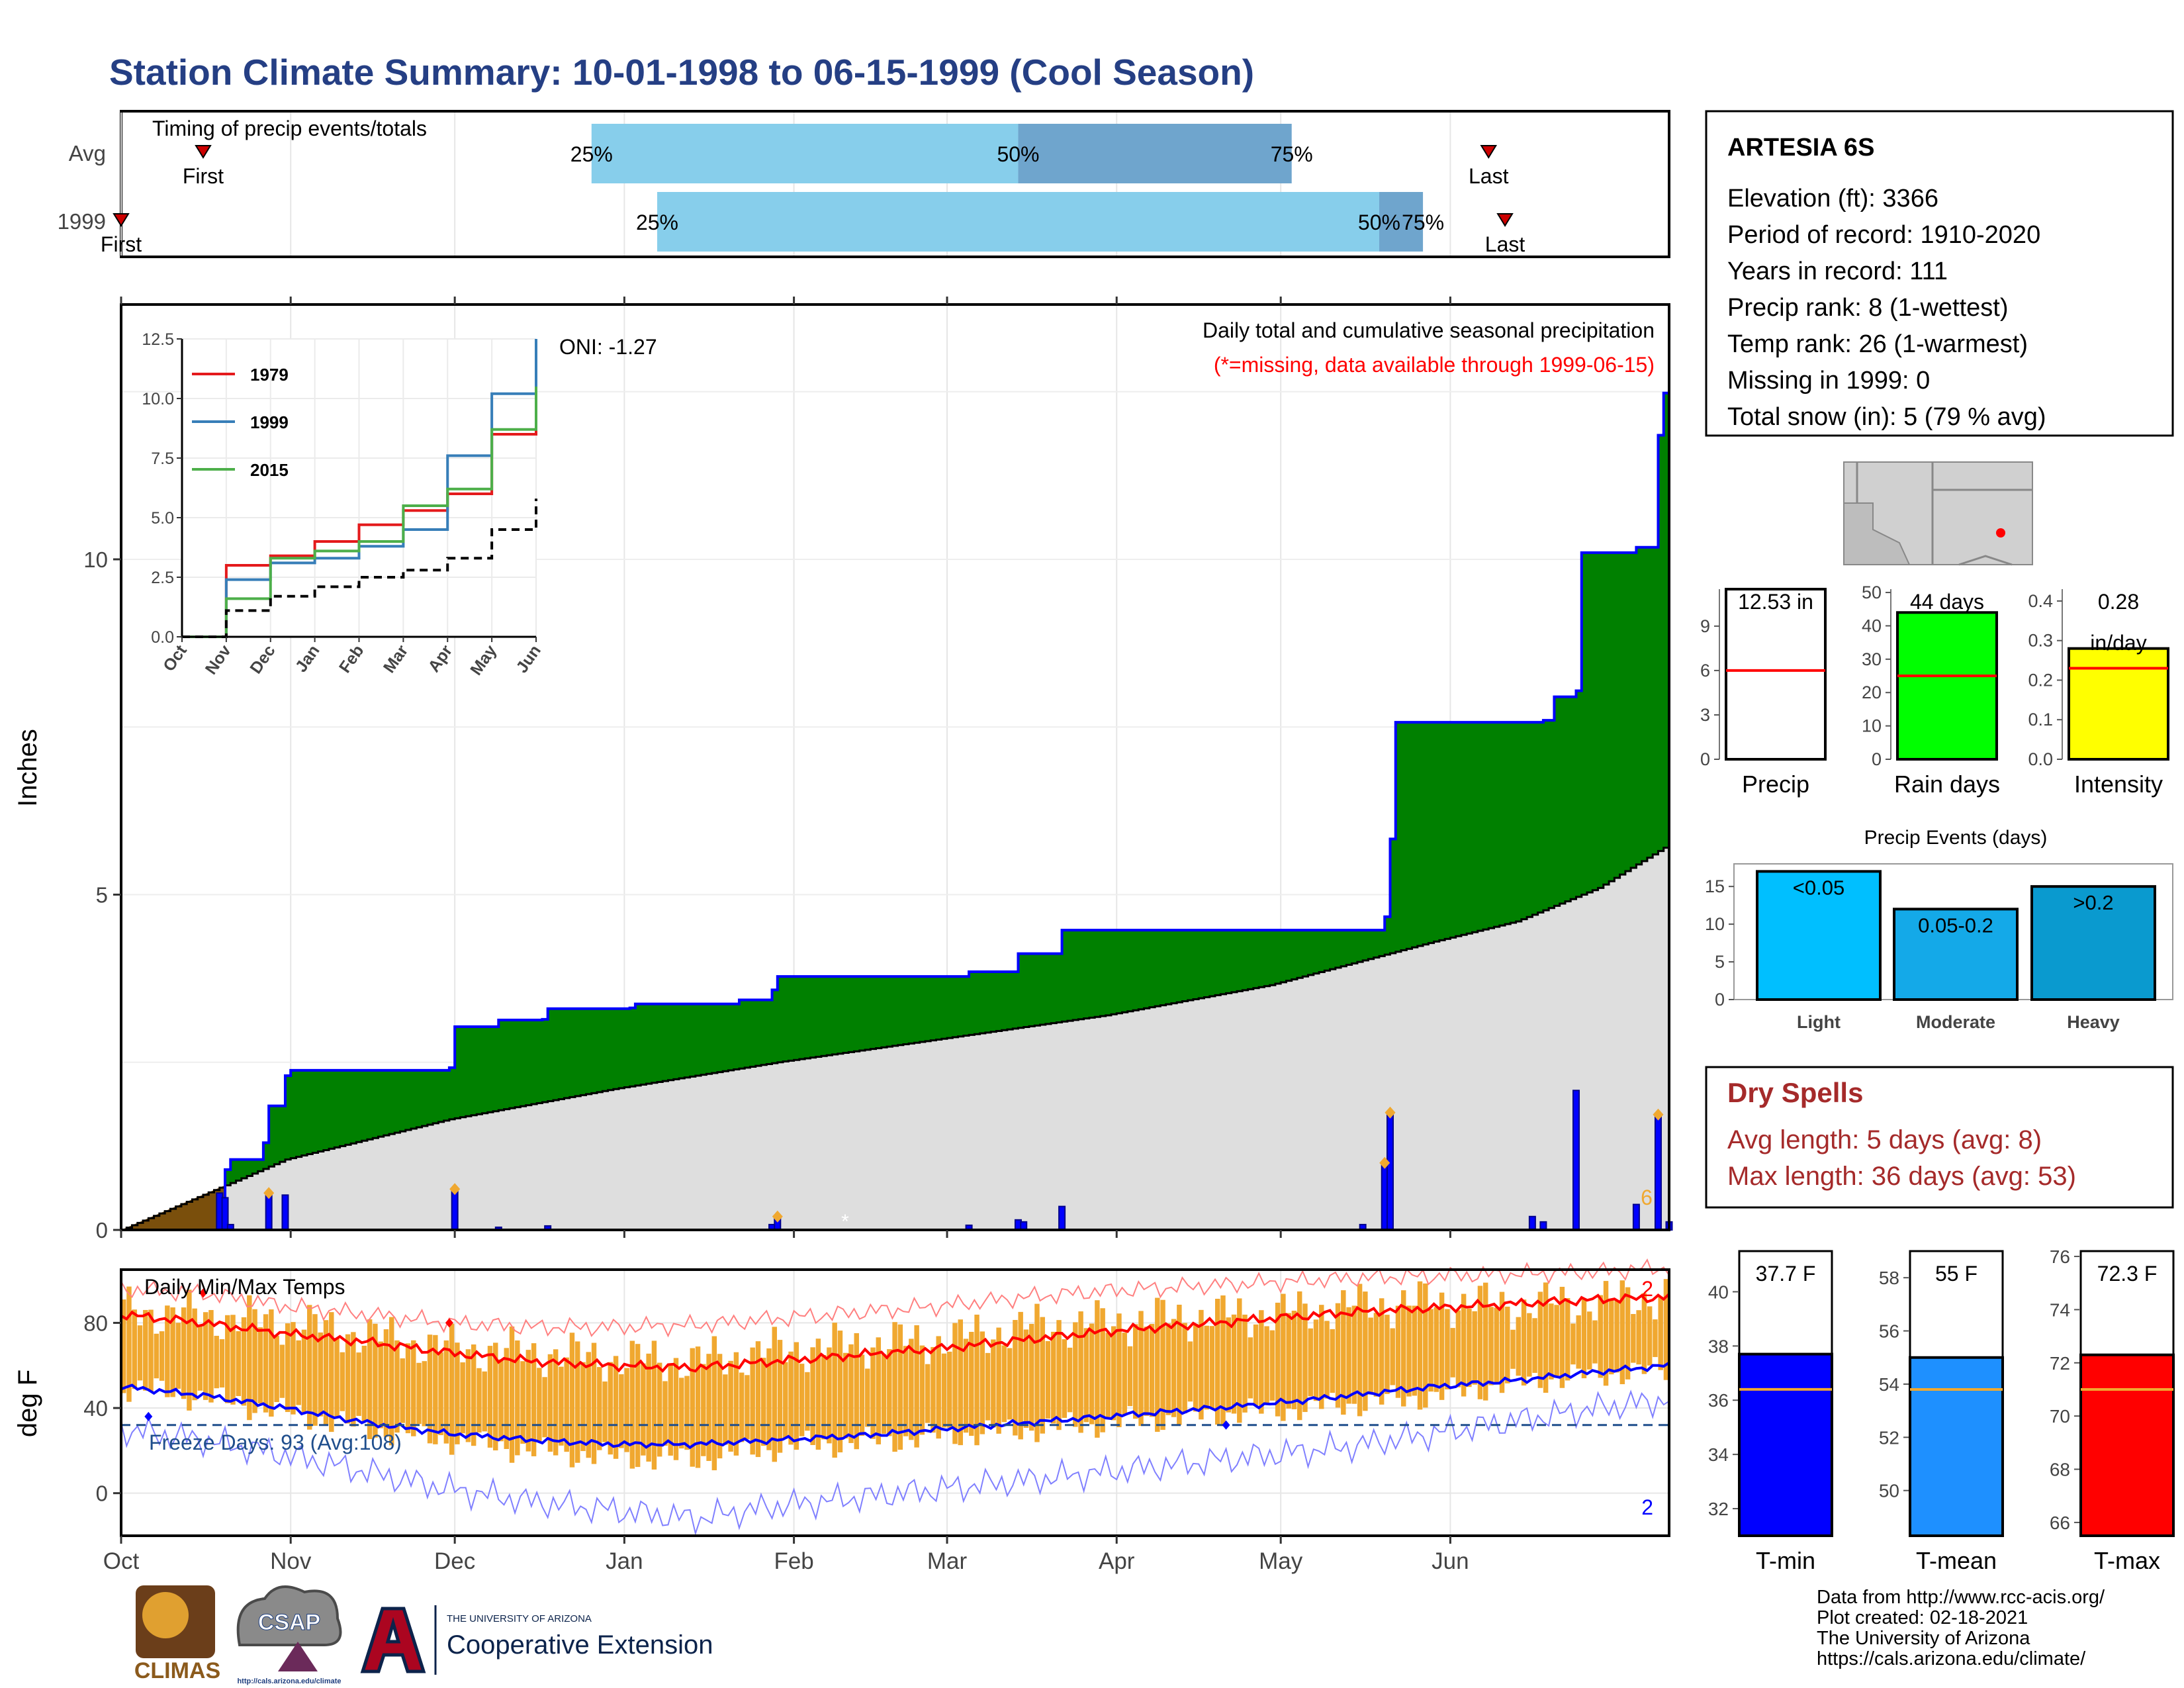 This screenshot has width=2184, height=1688. What do you see at coordinates (289, 1622) in the screenshot?
I see `csap-logo-text: CSAP` at bounding box center [289, 1622].